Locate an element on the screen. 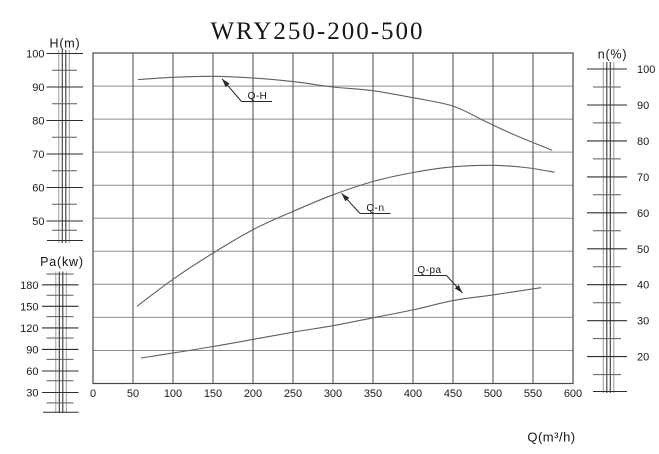  h-axis-label: H(m) is located at coordinates (65, 44).